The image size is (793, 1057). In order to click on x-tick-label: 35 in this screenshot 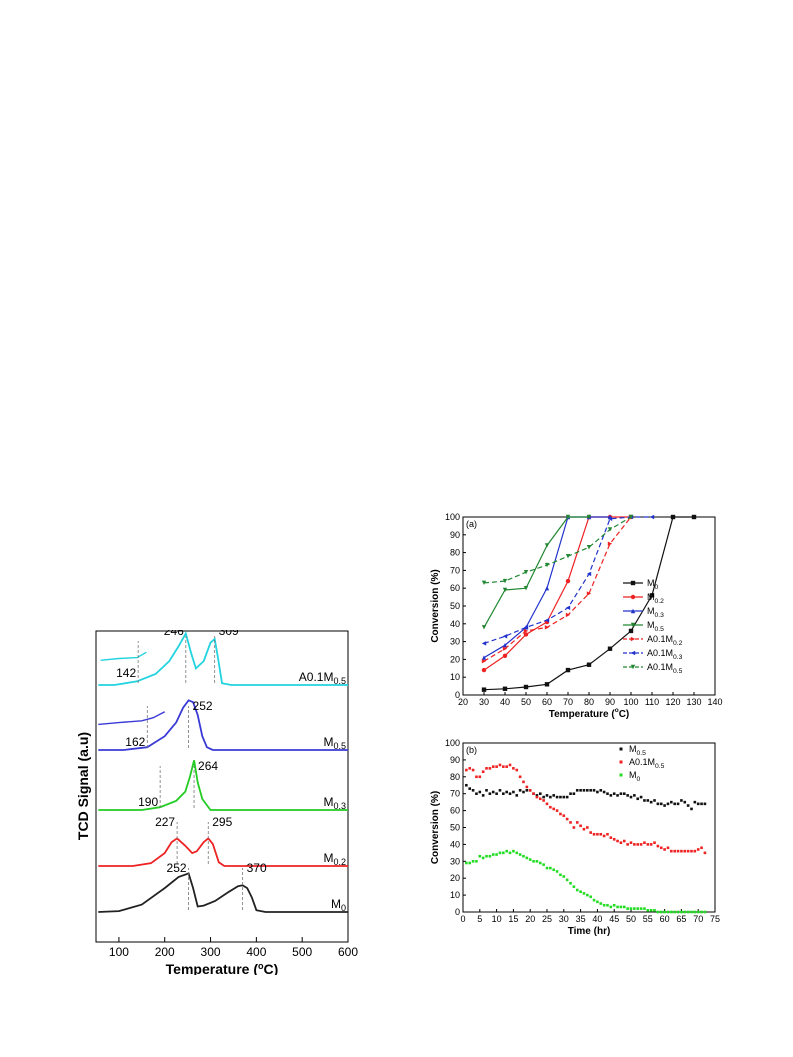, I will do `click(581, 919)`.